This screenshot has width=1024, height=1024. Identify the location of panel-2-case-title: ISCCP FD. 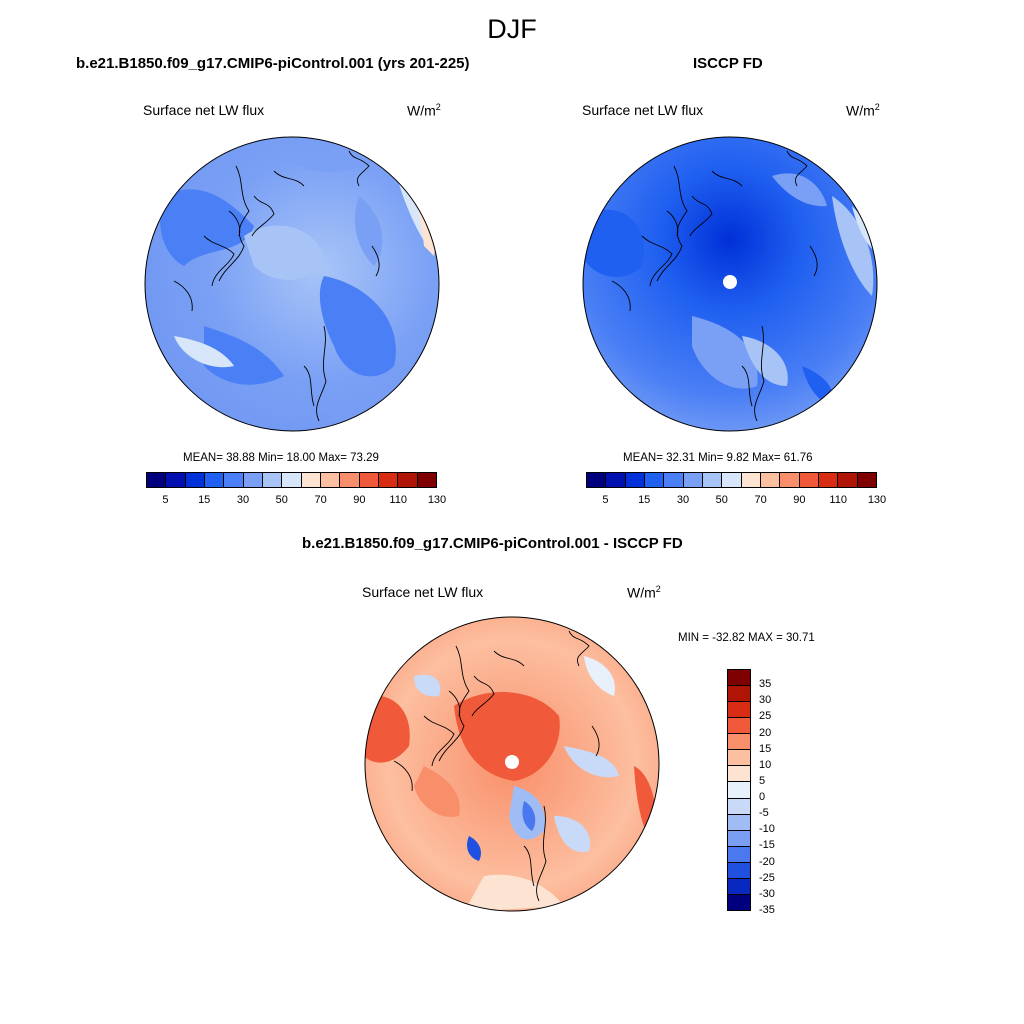
(728, 63).